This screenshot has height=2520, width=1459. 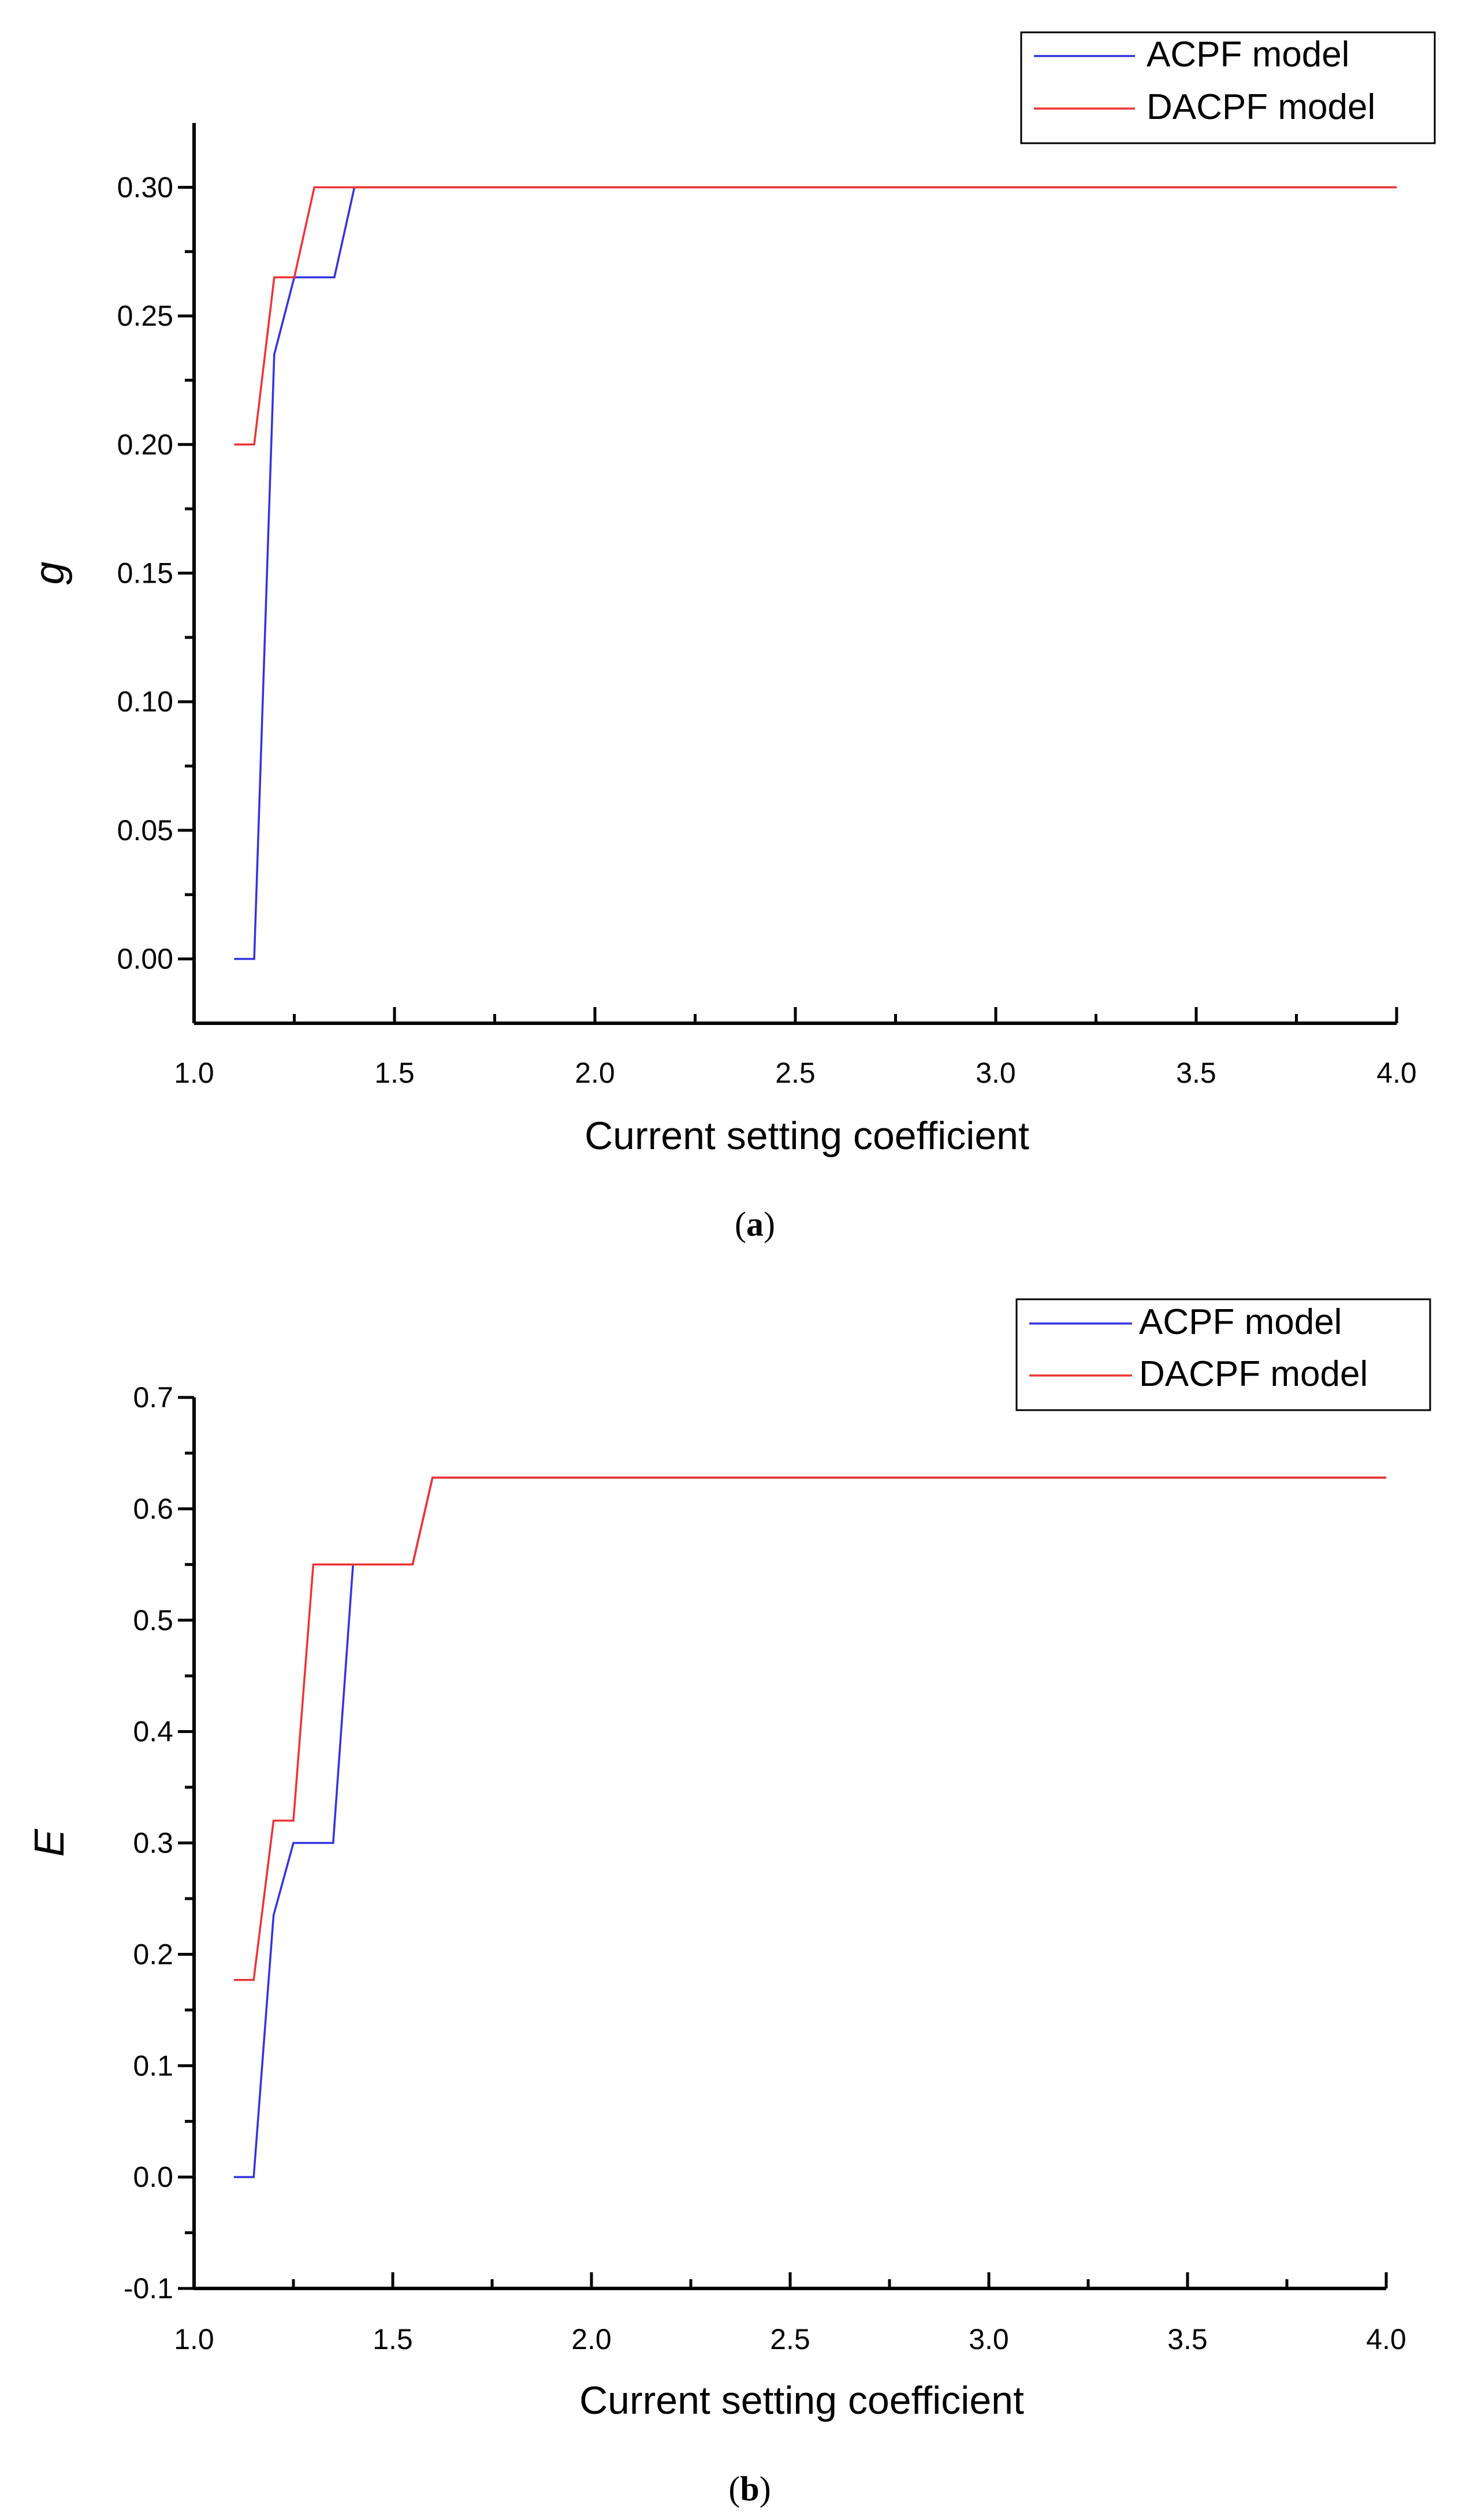 I want to click on y-tick-label: 0.1, so click(x=153, y=2066).